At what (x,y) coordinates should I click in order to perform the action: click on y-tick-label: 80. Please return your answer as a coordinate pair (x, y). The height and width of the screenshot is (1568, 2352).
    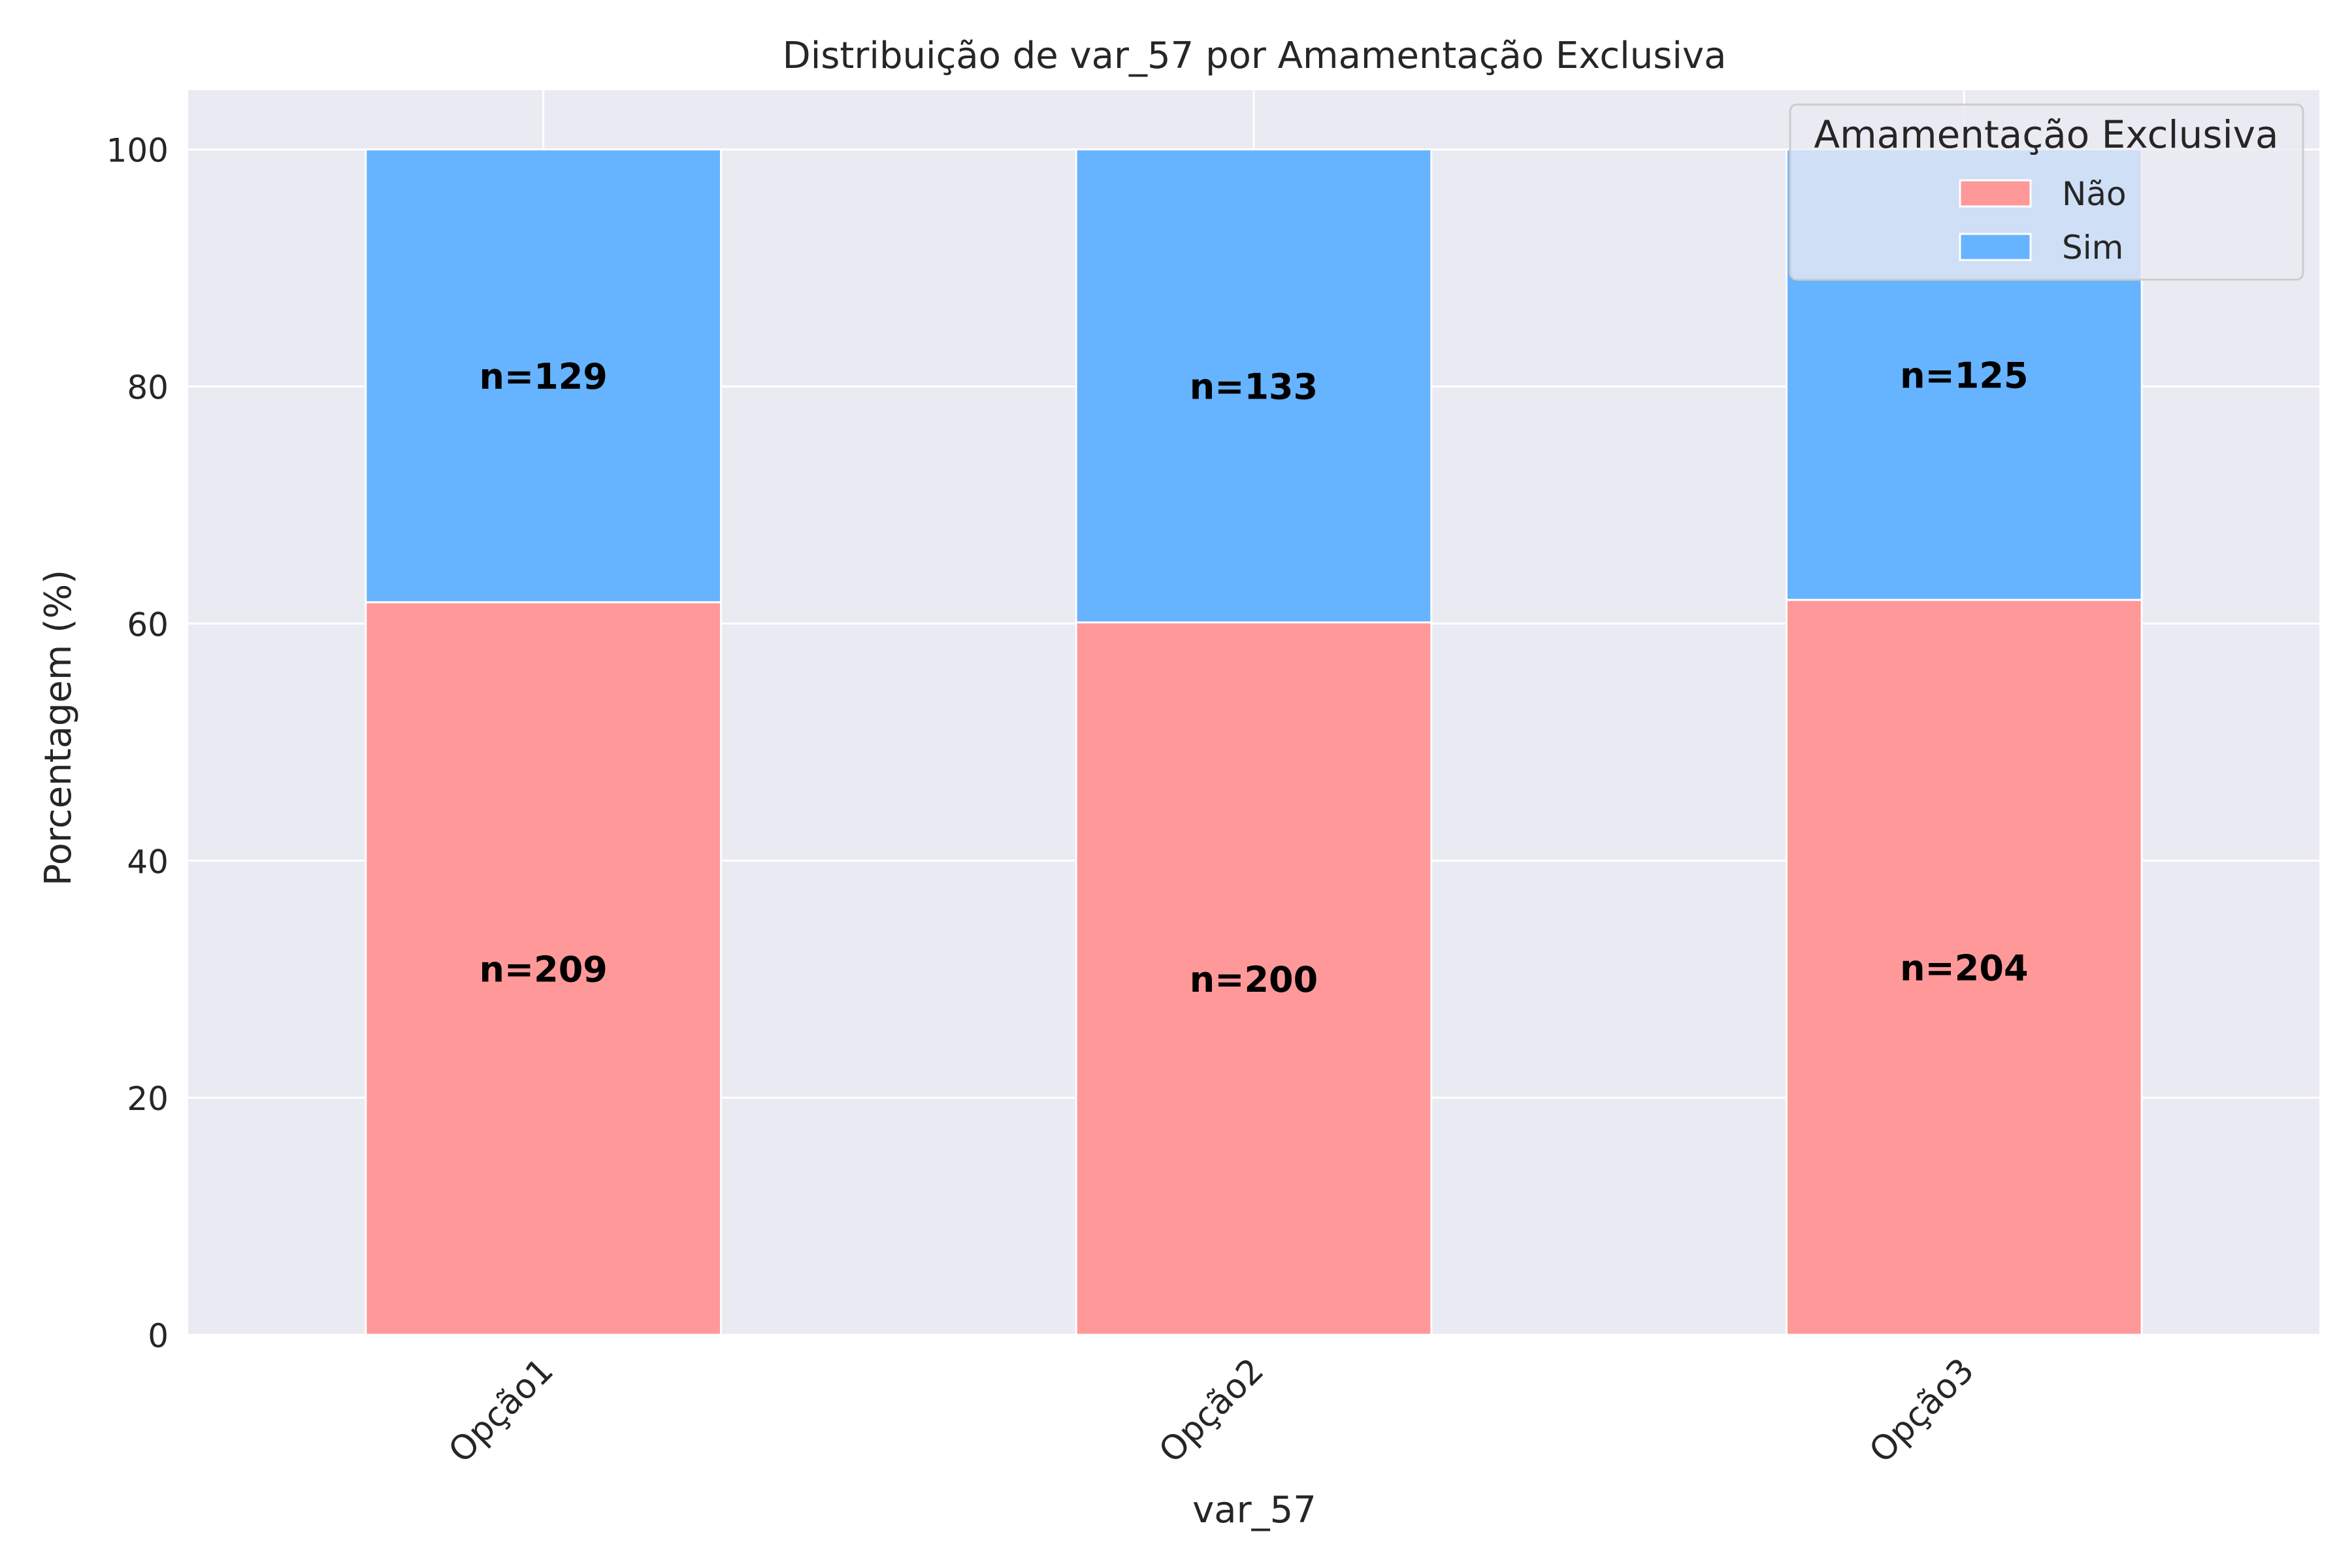
    Looking at the image, I should click on (148, 388).